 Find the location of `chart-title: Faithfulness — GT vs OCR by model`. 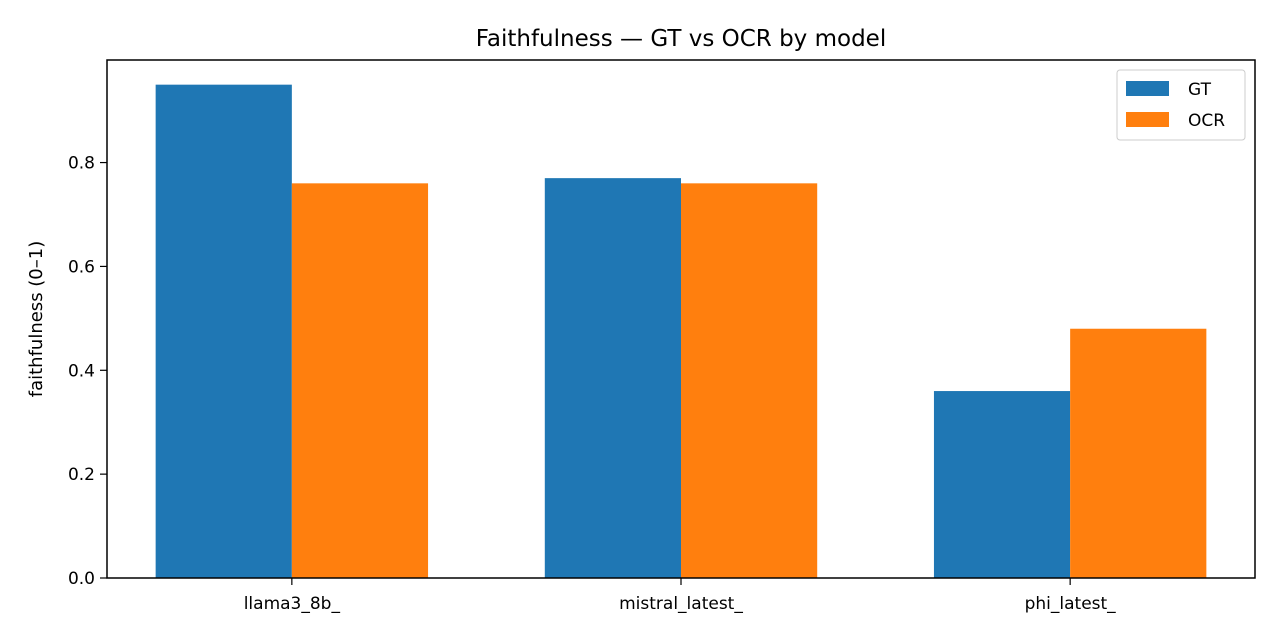

chart-title: Faithfulness — GT vs OCR by model is located at coordinates (681, 39).